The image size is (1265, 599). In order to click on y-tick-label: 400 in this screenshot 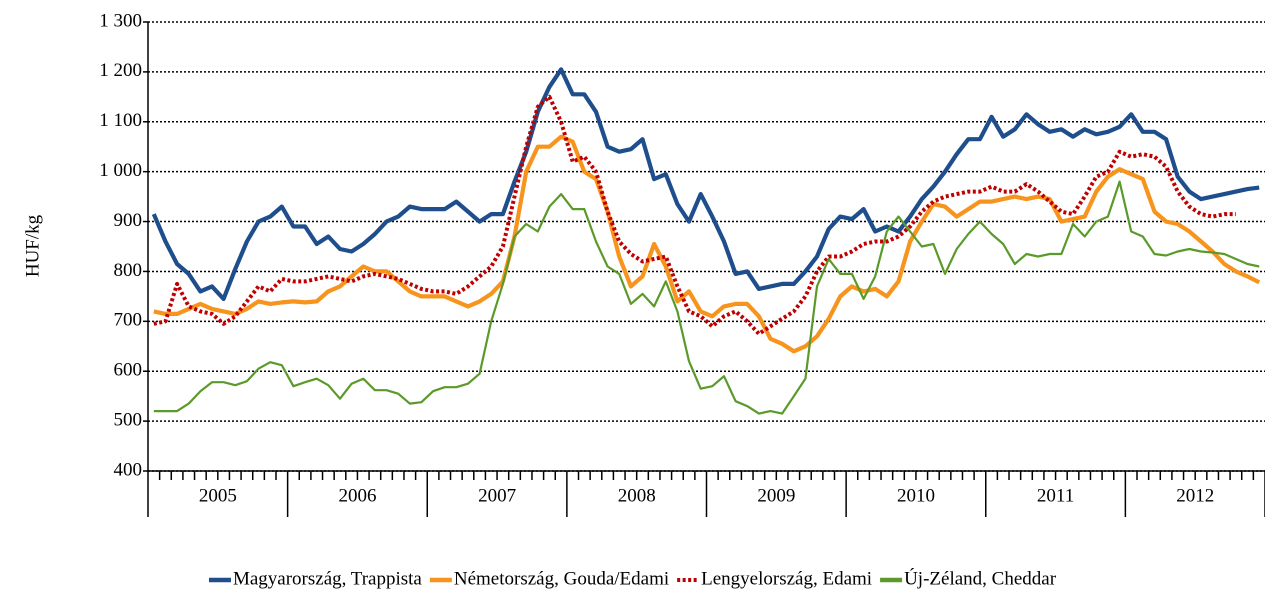, I will do `click(128, 469)`.